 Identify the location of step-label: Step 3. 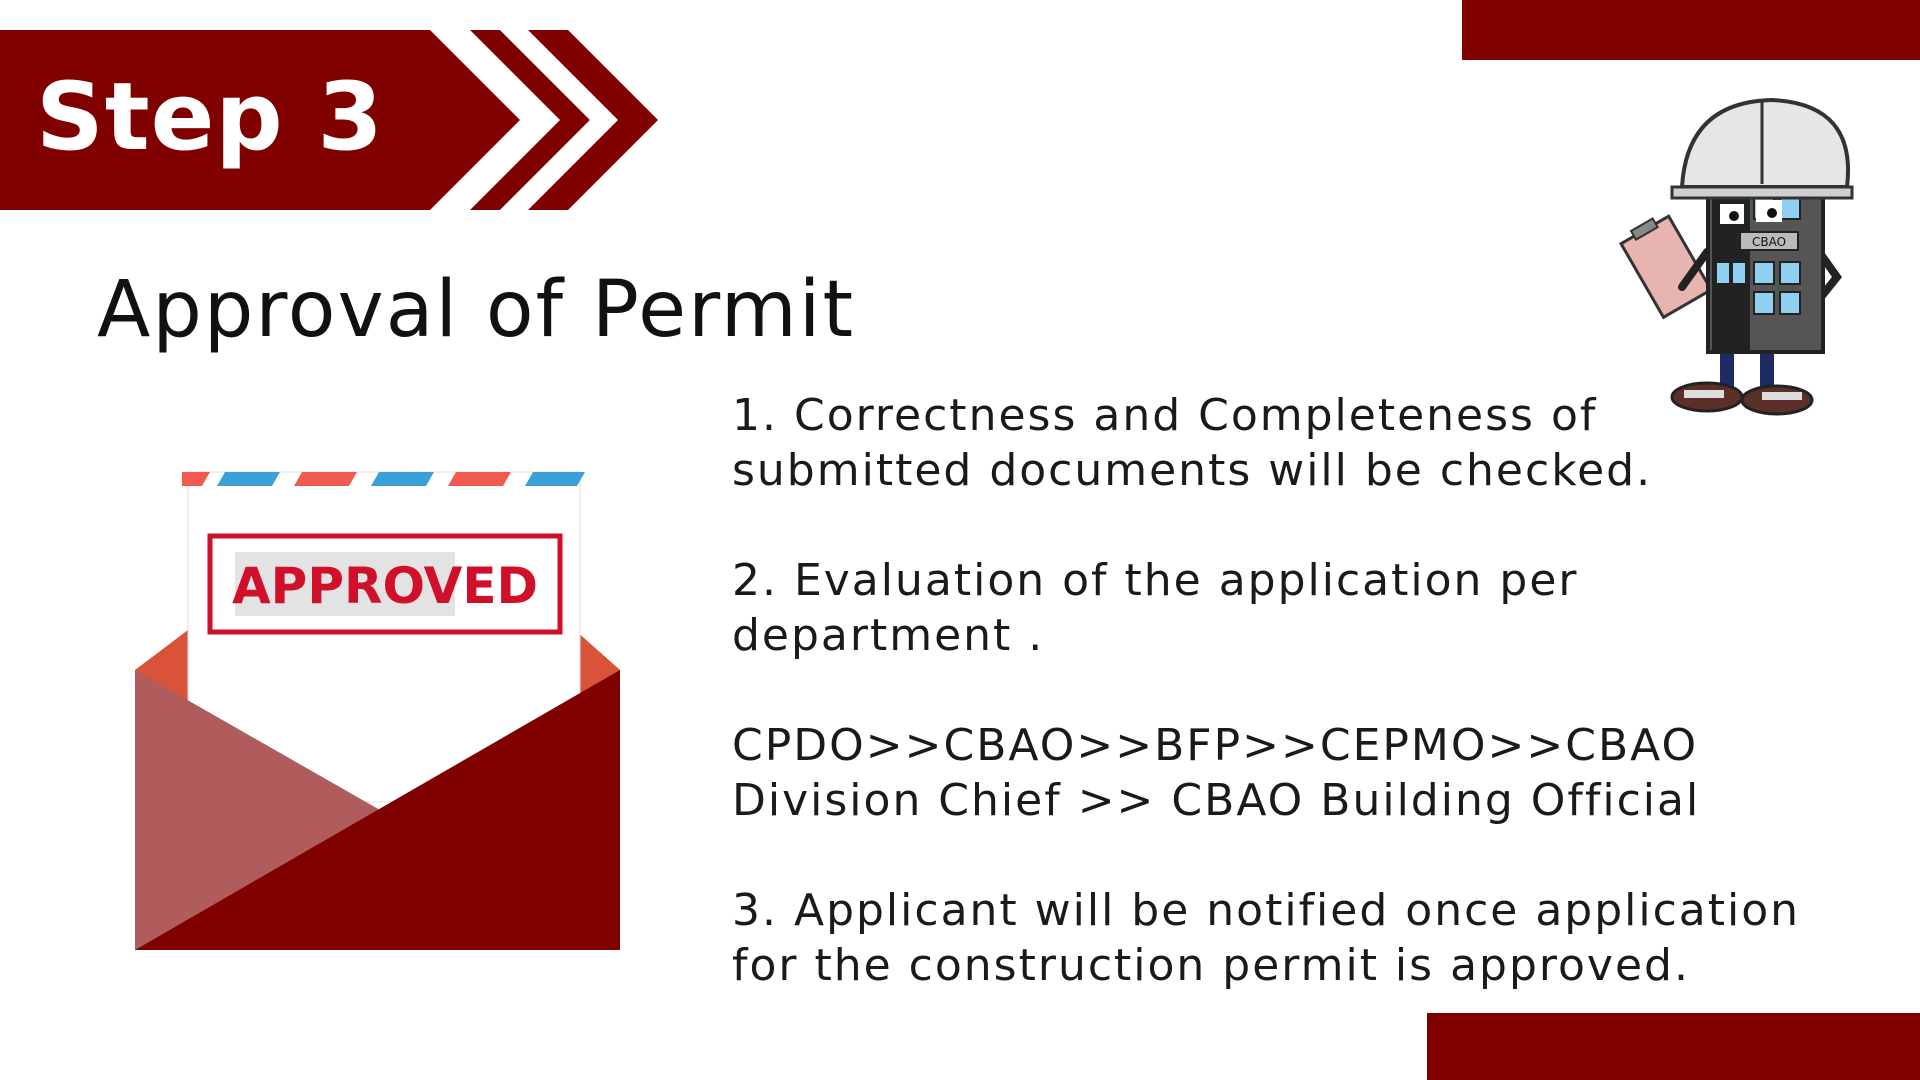
(210, 117).